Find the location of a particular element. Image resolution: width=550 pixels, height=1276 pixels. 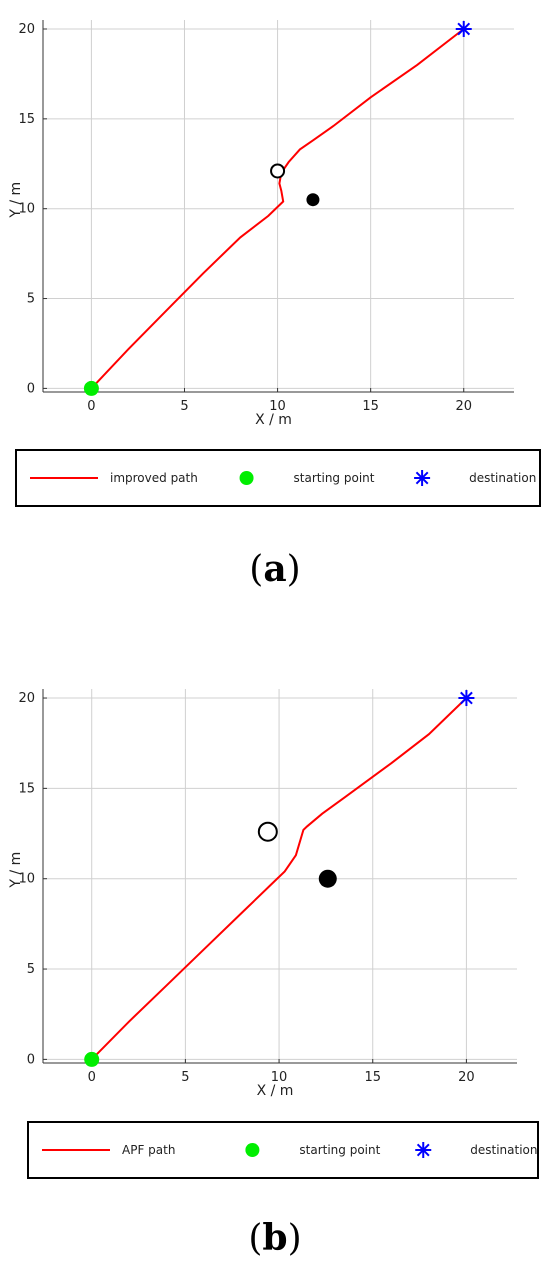

legend-b: APF path starting point destination is located at coordinates (283, 1150).